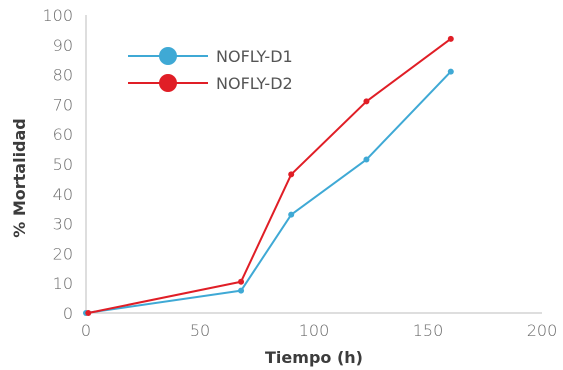 This screenshot has height=370, width=563. What do you see at coordinates (210, 56) in the screenshot?
I see `legend-item: NOFLY-D1` at bounding box center [210, 56].